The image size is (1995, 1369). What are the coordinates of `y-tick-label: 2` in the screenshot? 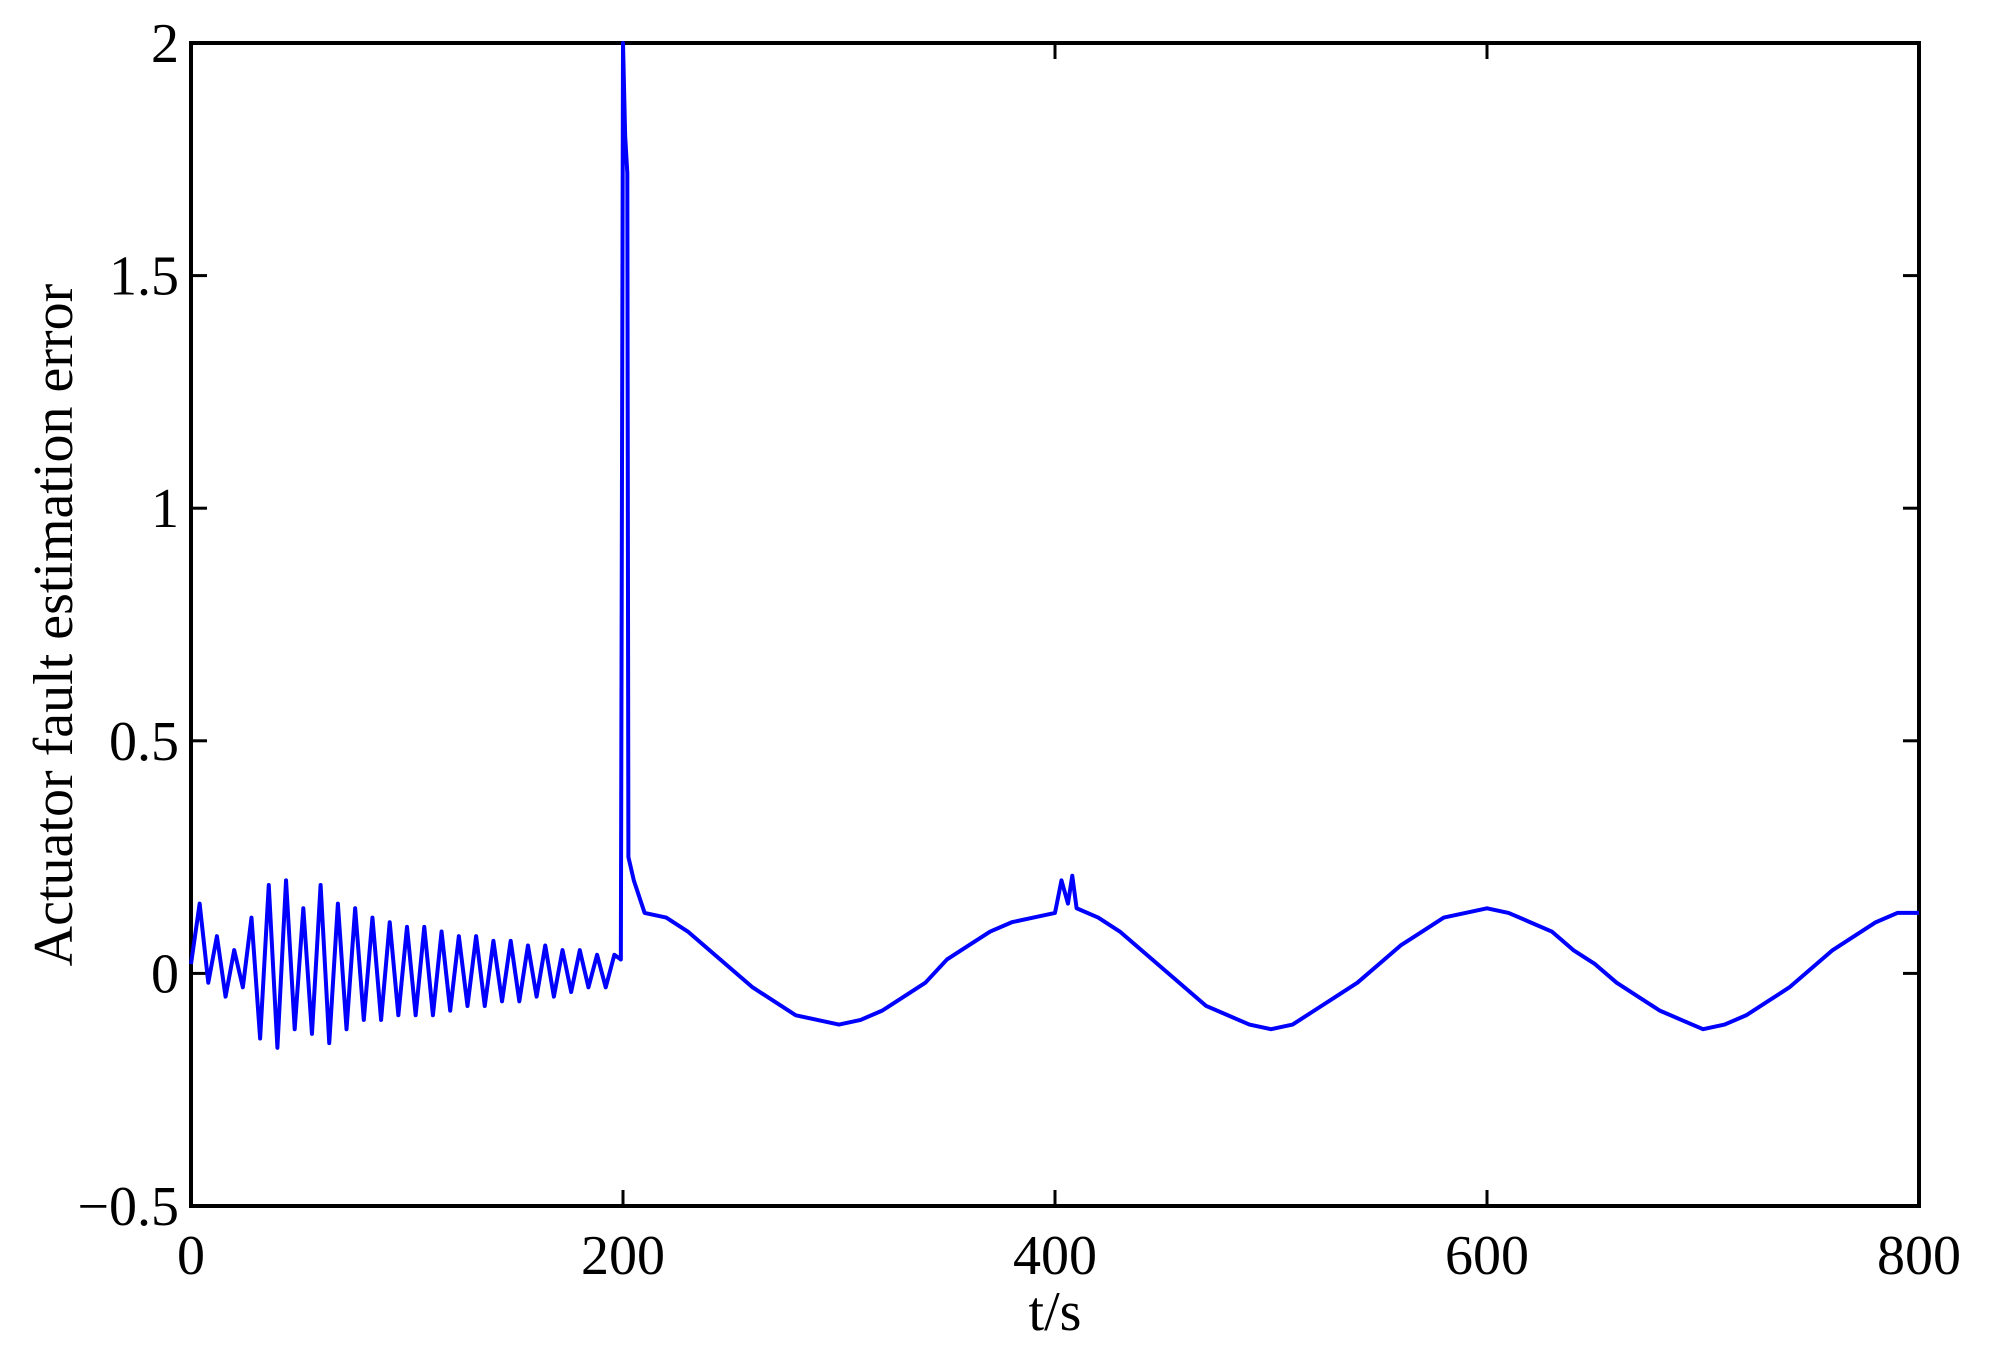 It's located at (165, 44).